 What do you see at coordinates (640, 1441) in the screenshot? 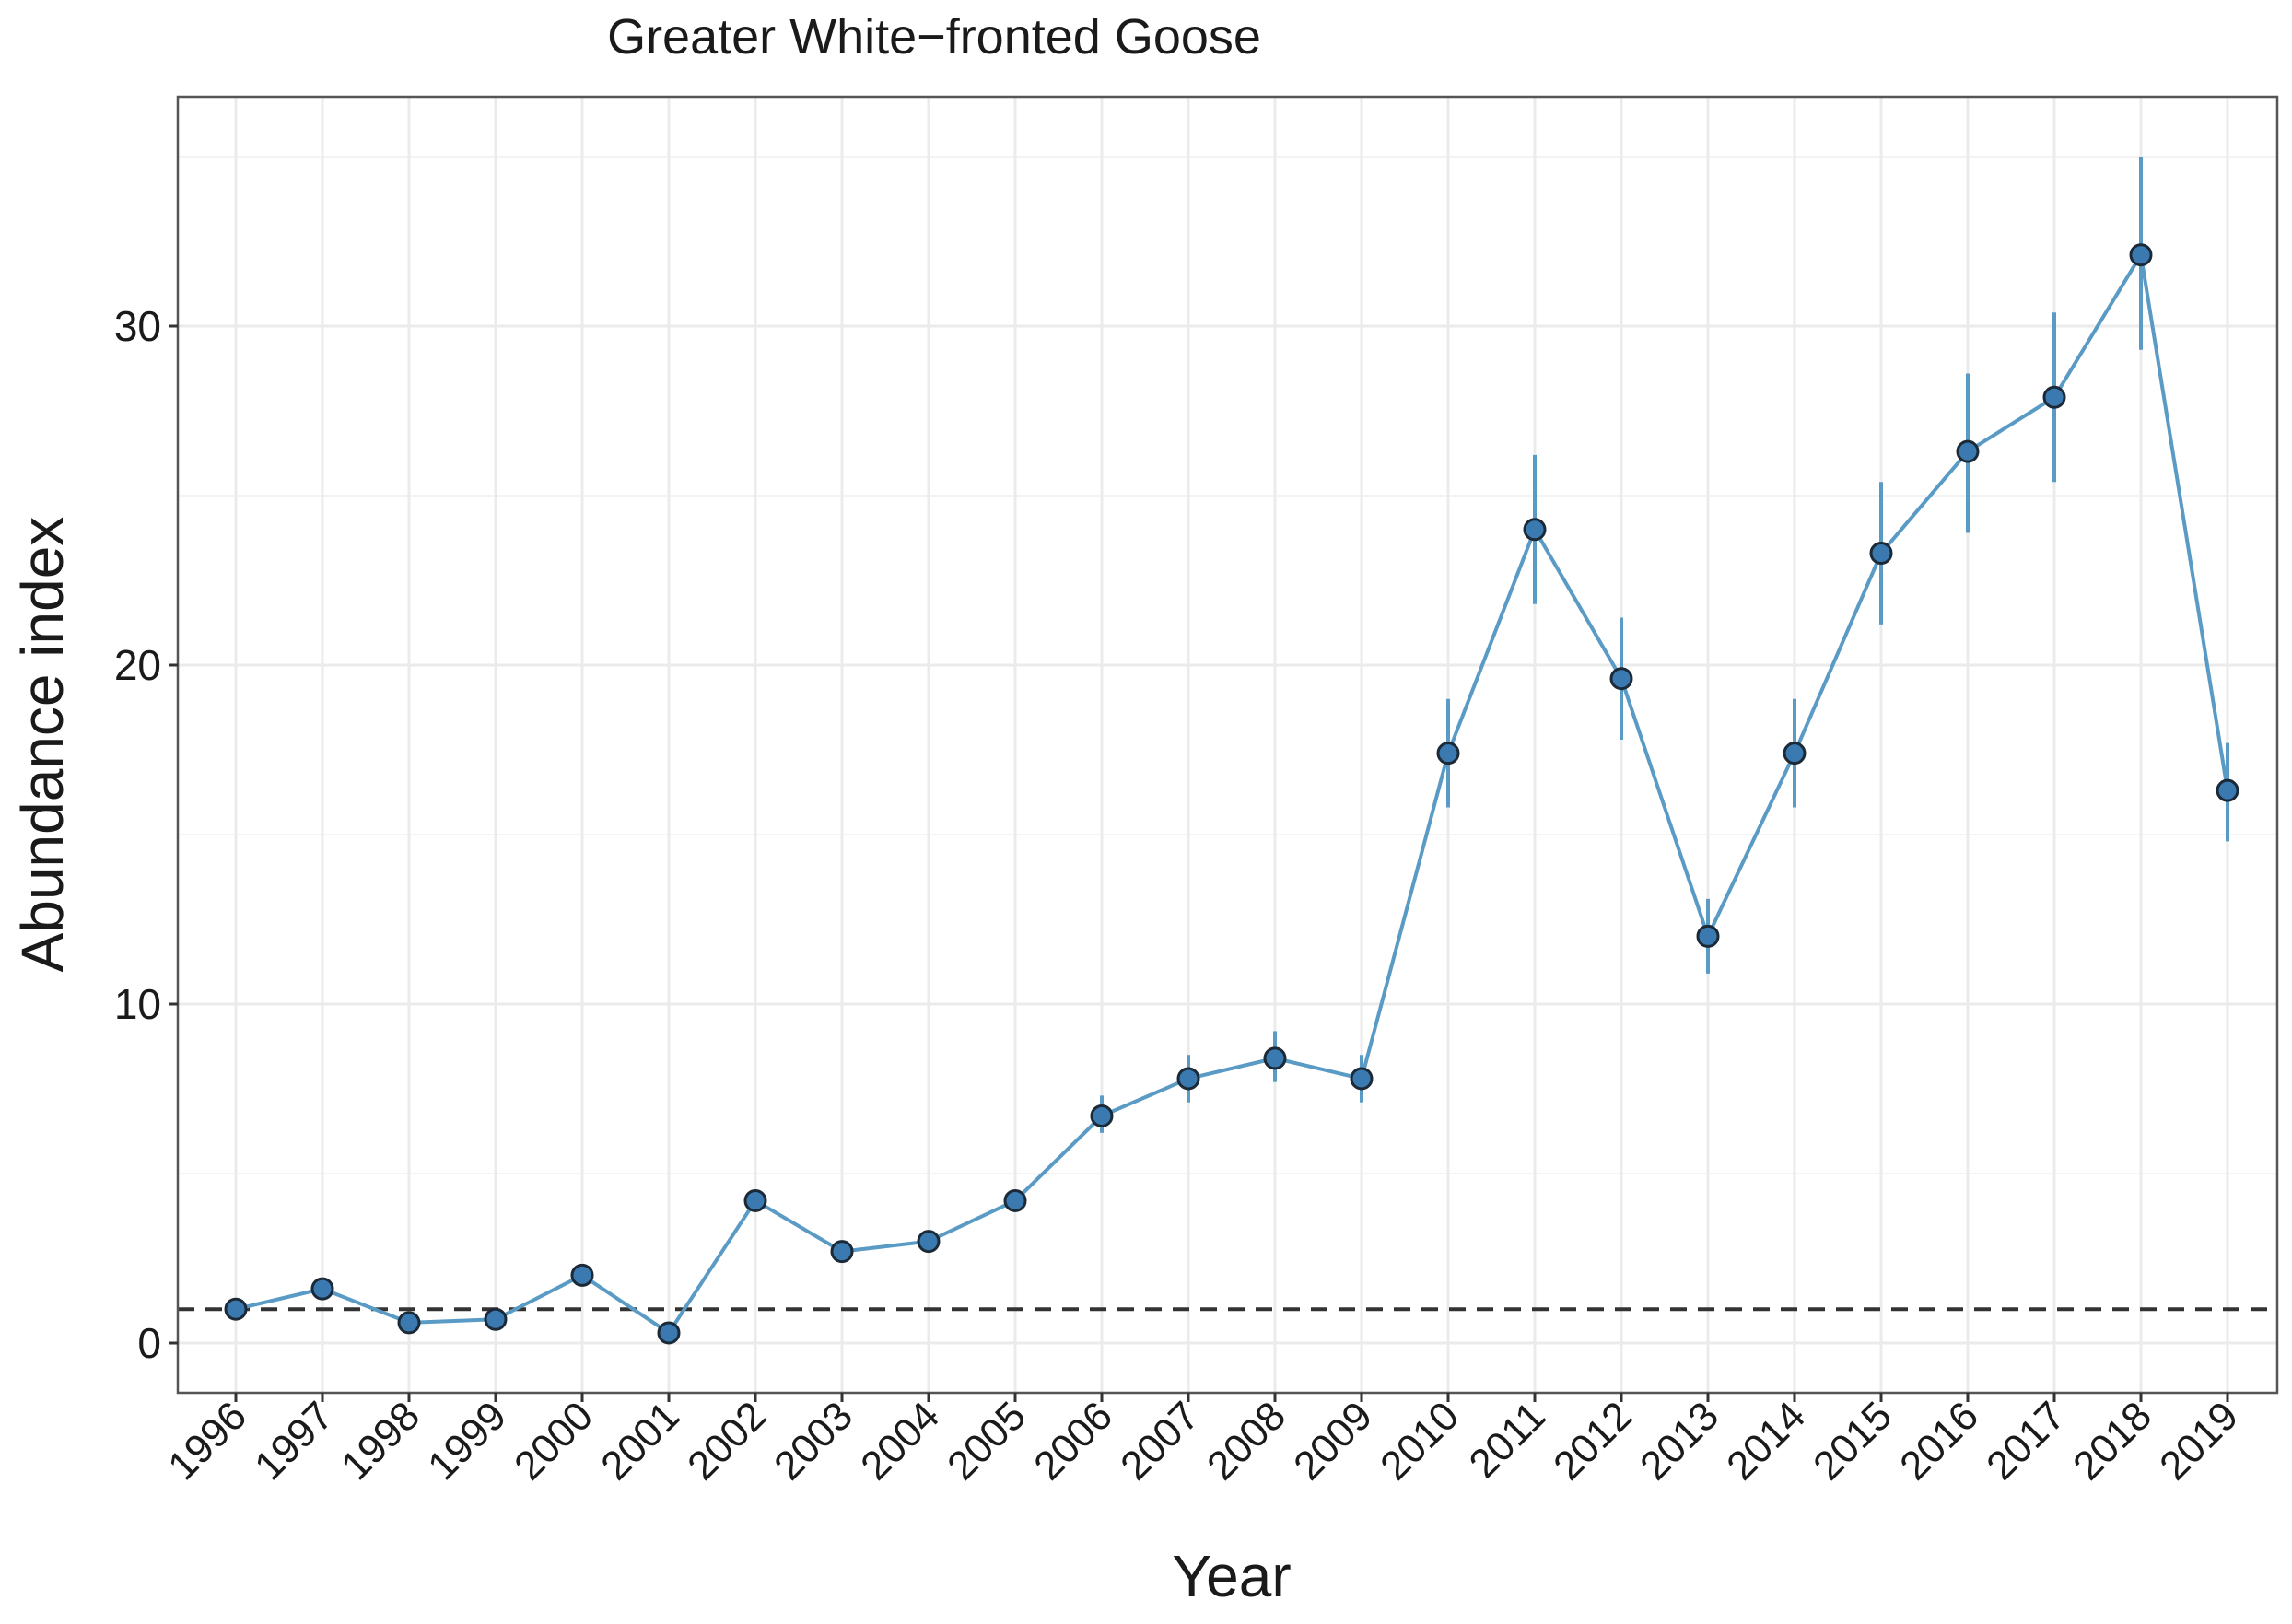
I see `x-tick-label: 2001` at bounding box center [640, 1441].